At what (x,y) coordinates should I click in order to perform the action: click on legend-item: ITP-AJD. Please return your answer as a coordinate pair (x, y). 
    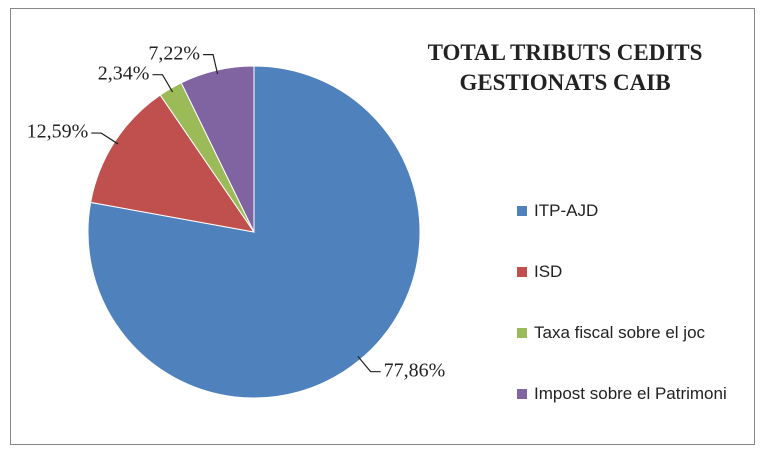
    Looking at the image, I should click on (637, 228).